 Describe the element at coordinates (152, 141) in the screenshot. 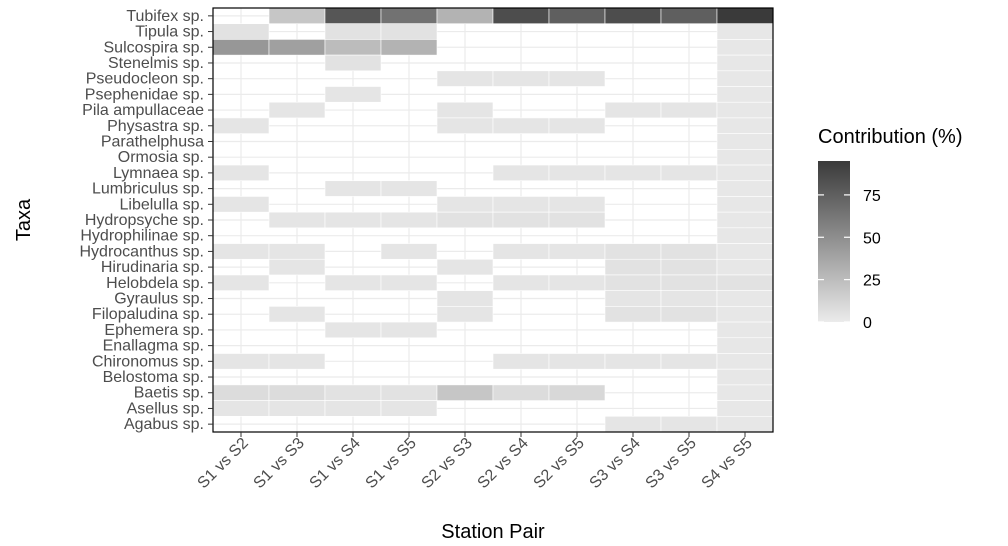

I see `y-tick-label: Parathelphusa` at that location.